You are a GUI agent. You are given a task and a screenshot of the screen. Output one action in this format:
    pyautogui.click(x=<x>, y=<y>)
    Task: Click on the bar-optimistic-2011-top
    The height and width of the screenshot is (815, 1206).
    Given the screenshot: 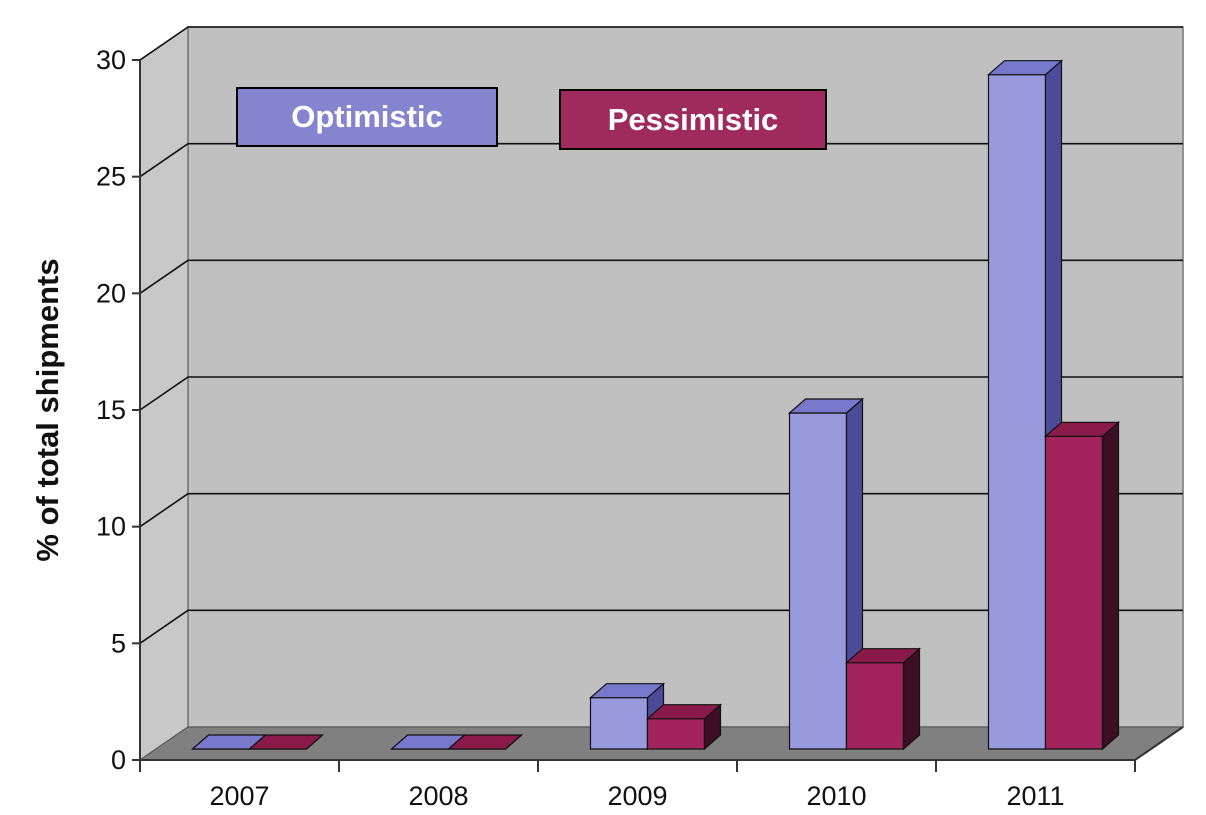 What is the action you would take?
    pyautogui.click(x=1025, y=68)
    